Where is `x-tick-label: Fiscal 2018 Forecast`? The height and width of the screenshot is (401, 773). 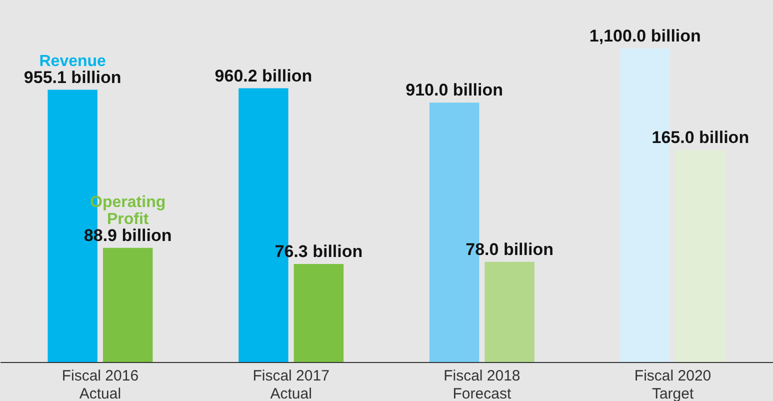
x-tick-label: Fiscal 2018 Forecast is located at coordinates (482, 384).